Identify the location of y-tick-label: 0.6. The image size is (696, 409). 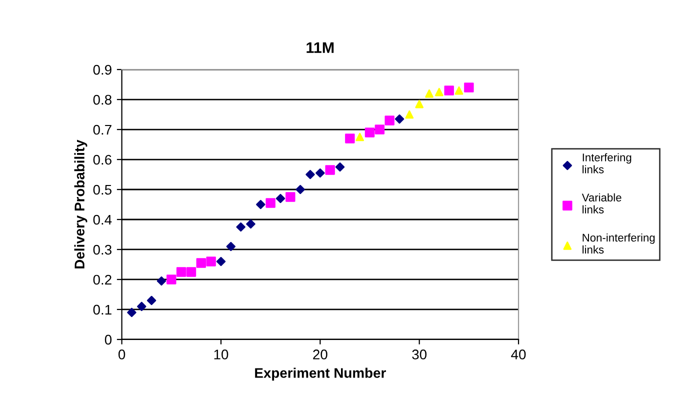
(102, 159).